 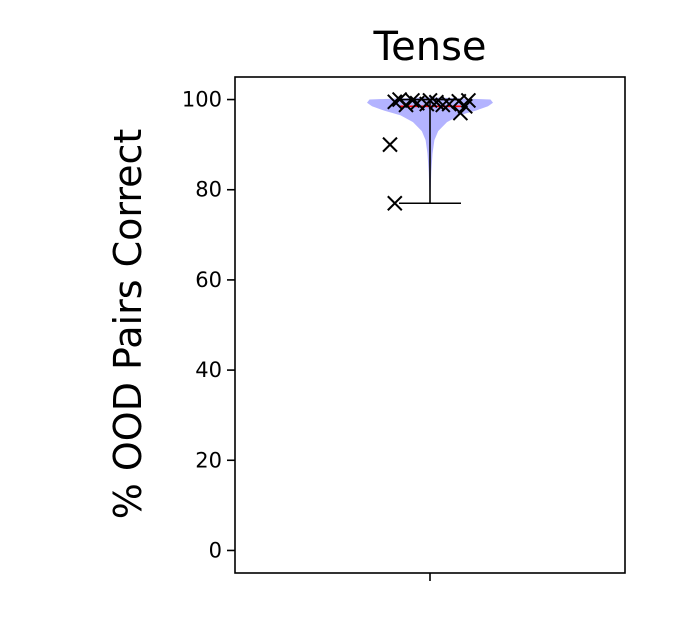 What do you see at coordinates (215, 550) in the screenshot?
I see `y-tick-label: 0` at bounding box center [215, 550].